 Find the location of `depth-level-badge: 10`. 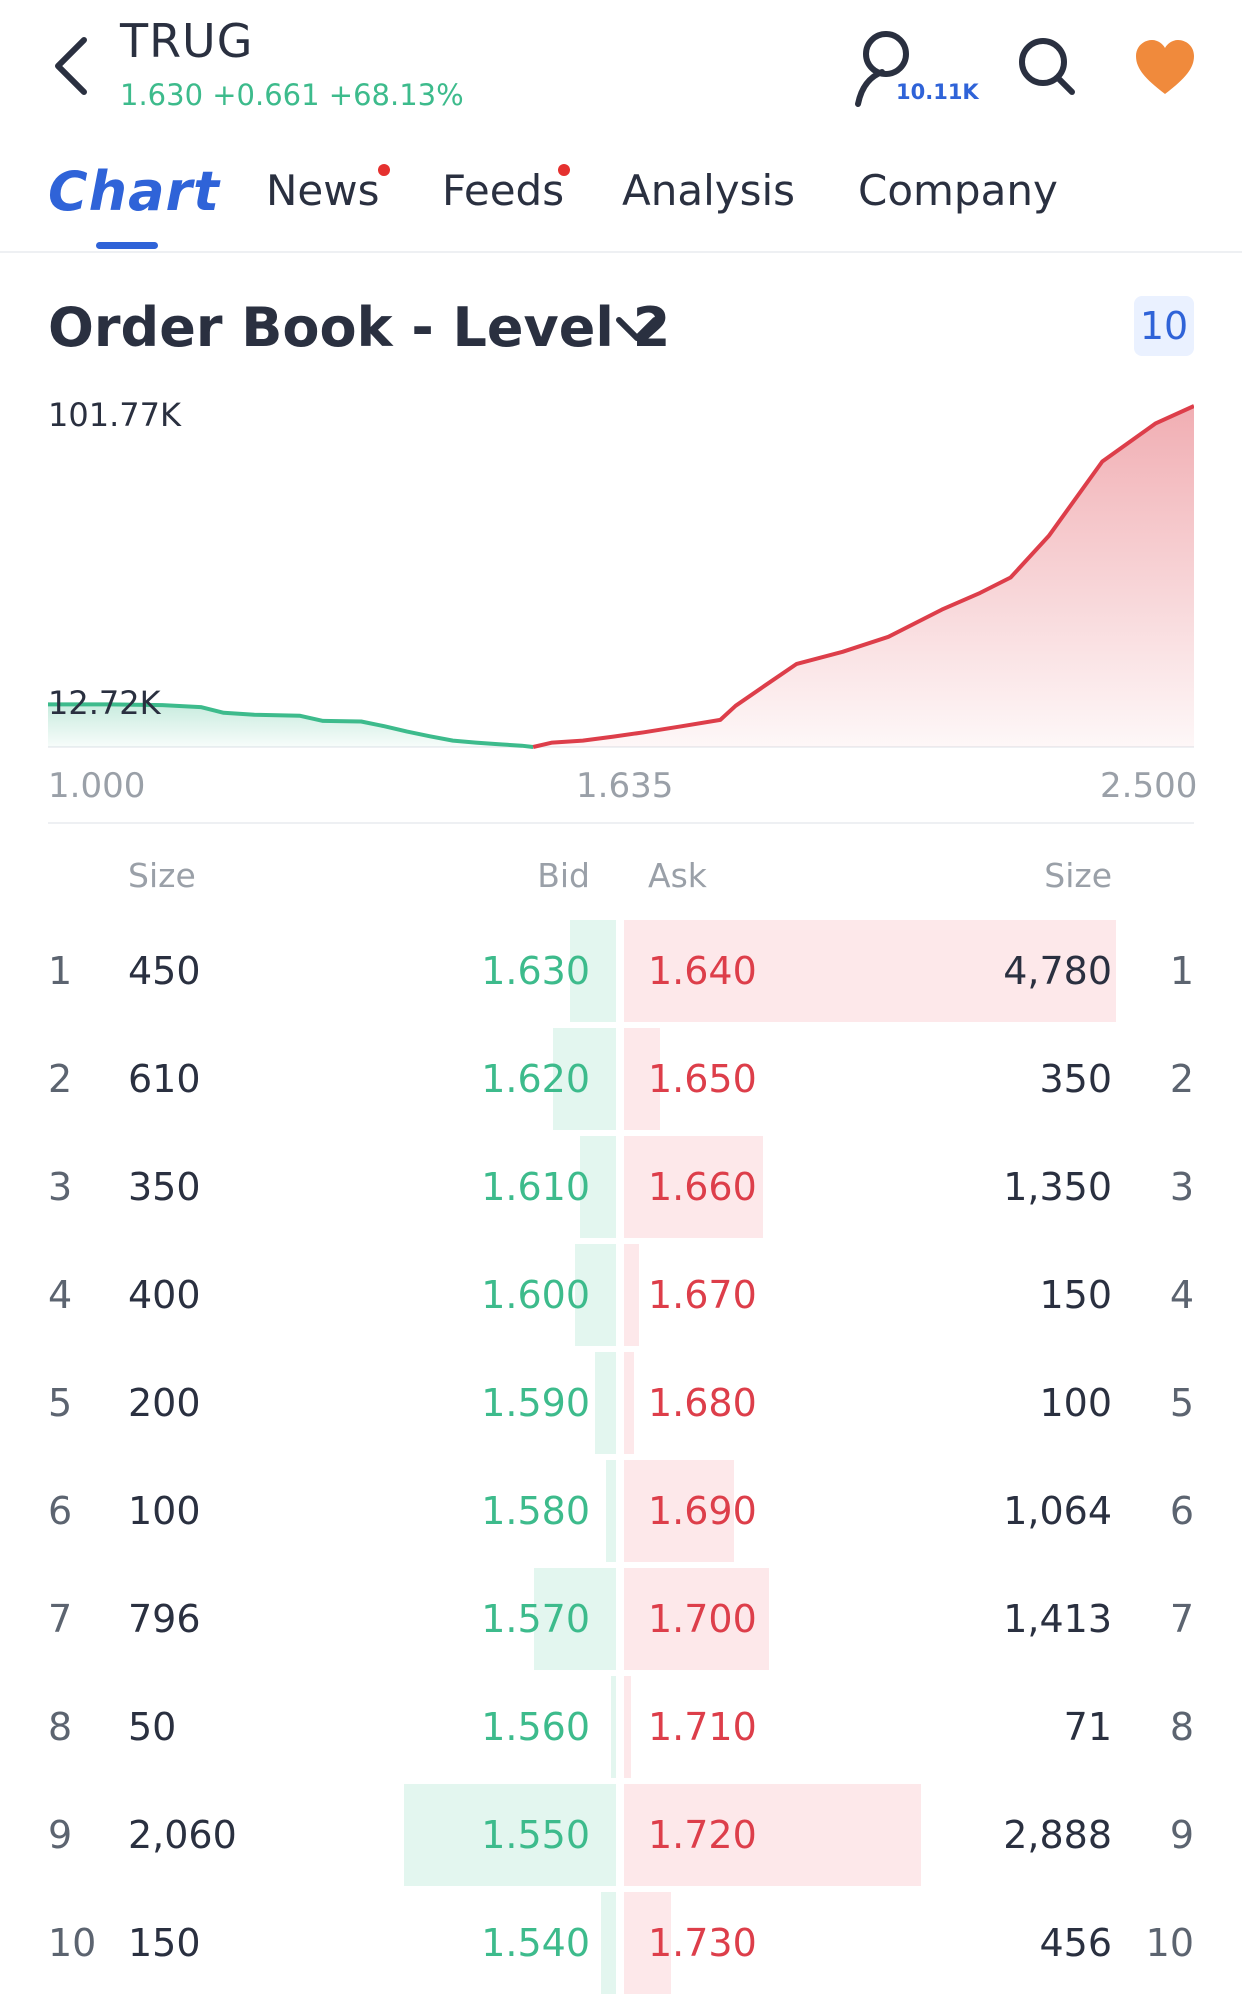

depth-level-badge: 10 is located at coordinates (1164, 326).